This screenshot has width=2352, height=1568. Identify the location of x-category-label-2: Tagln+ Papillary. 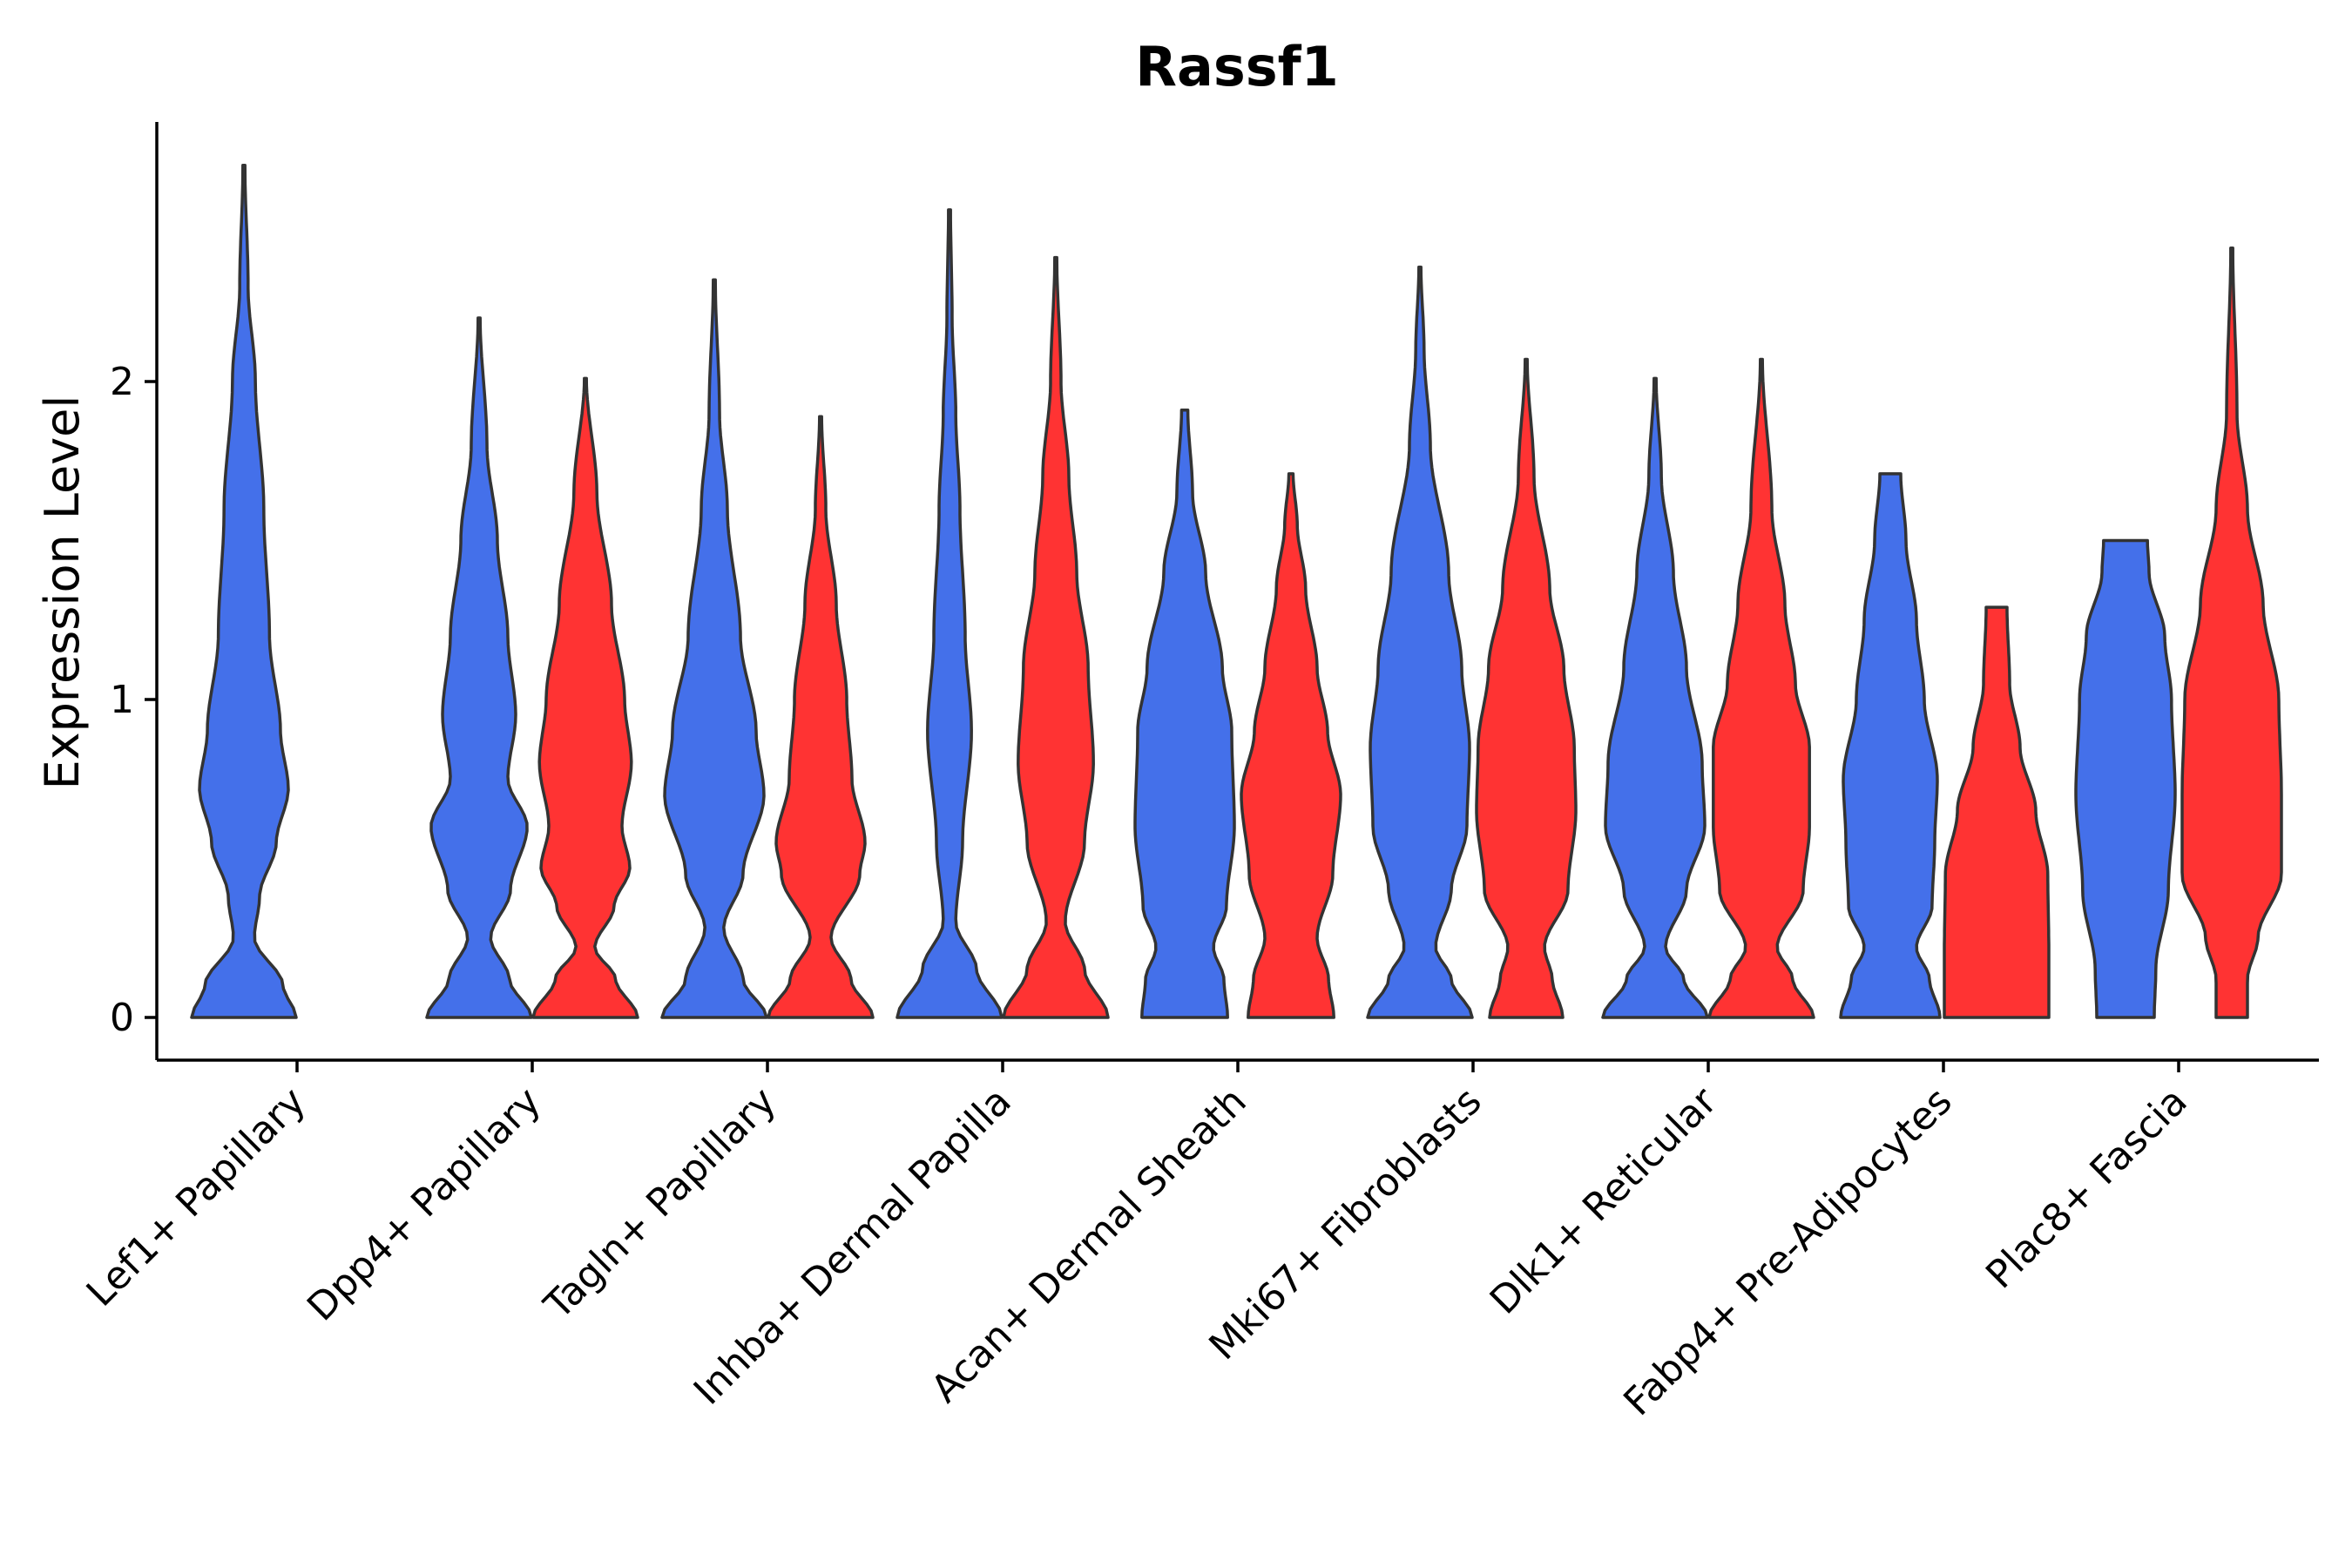
(660, 1203).